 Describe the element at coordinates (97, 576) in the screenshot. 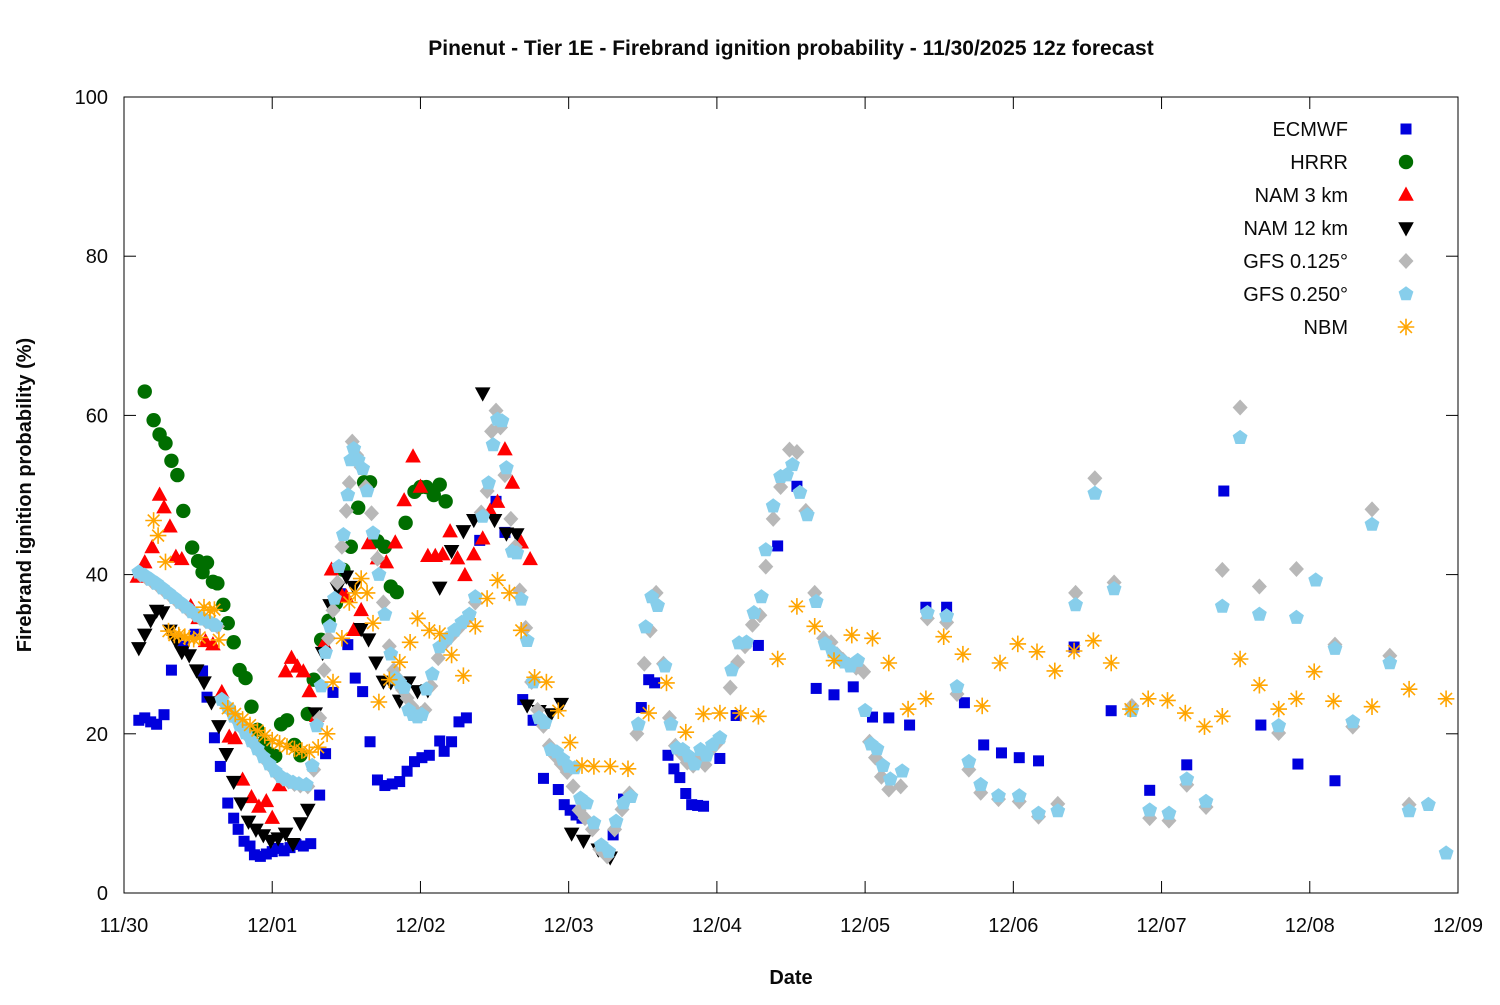

I see `y-tick-label: 40` at that location.